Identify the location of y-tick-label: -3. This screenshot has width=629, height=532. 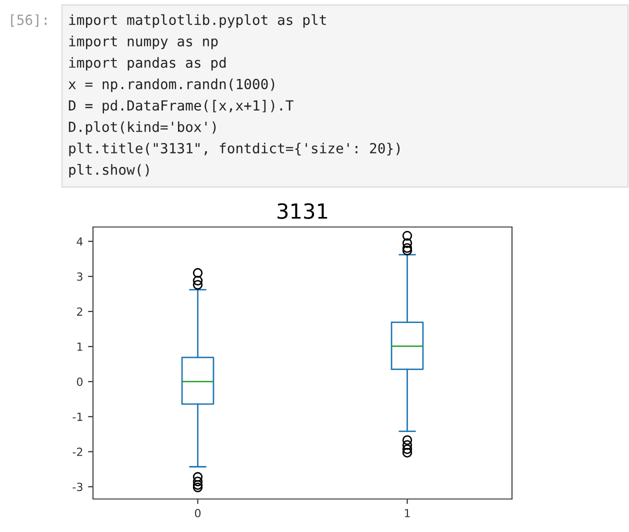
(77, 487).